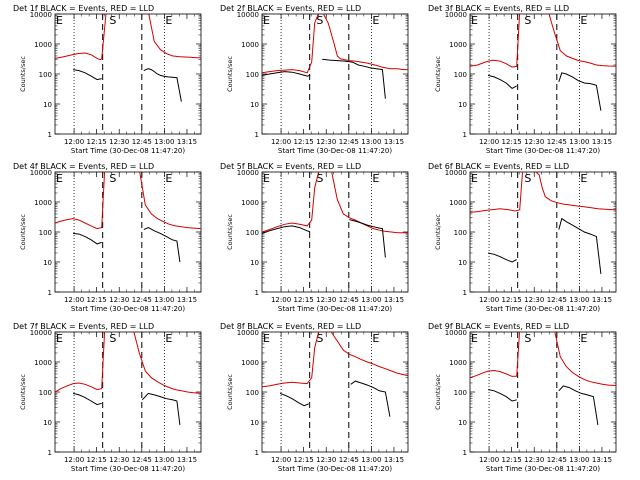 The height and width of the screenshot is (480, 640). I want to click on panel-title: Det 6f BLACK = Events, RED = LLD, so click(498, 166).